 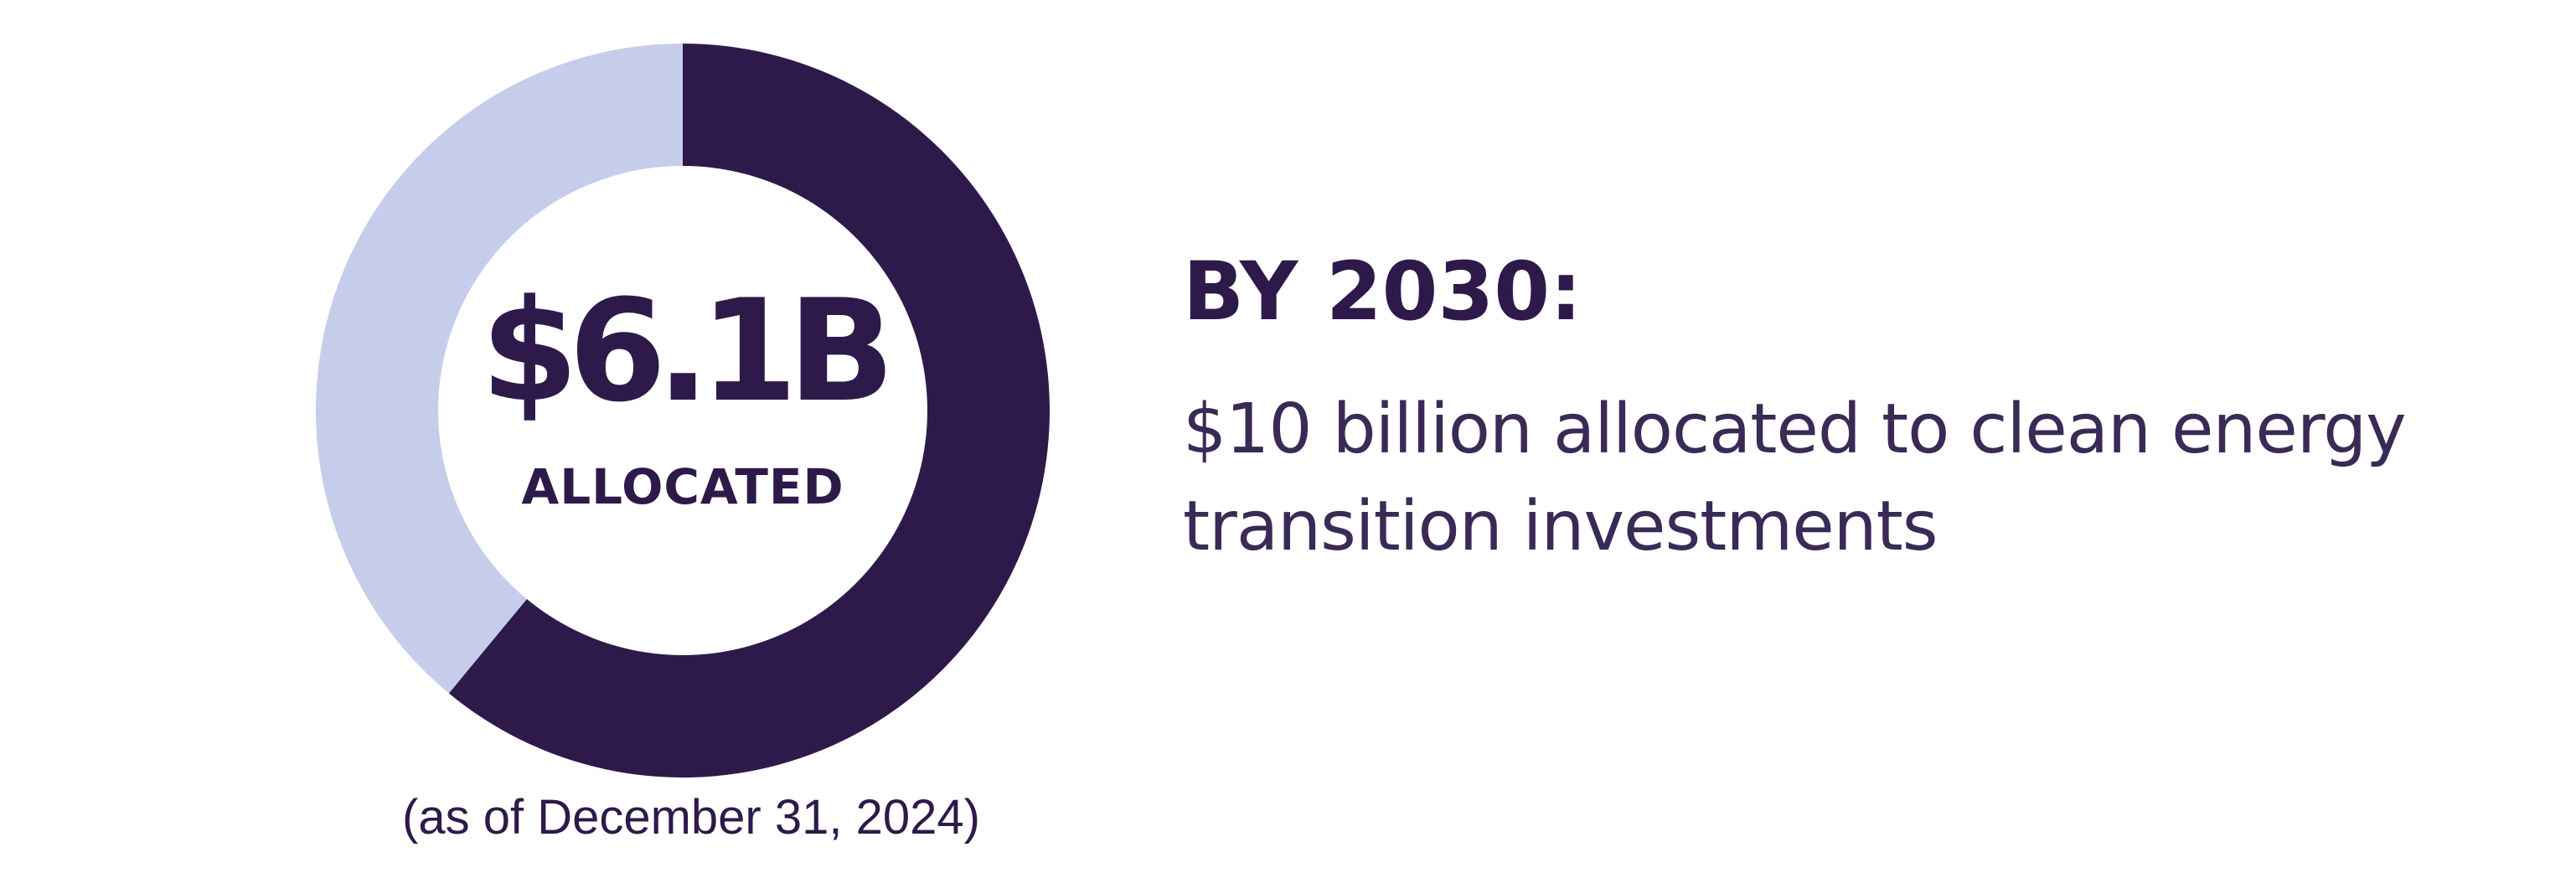 I want to click on donut-slice-remaining, so click(x=500, y=369).